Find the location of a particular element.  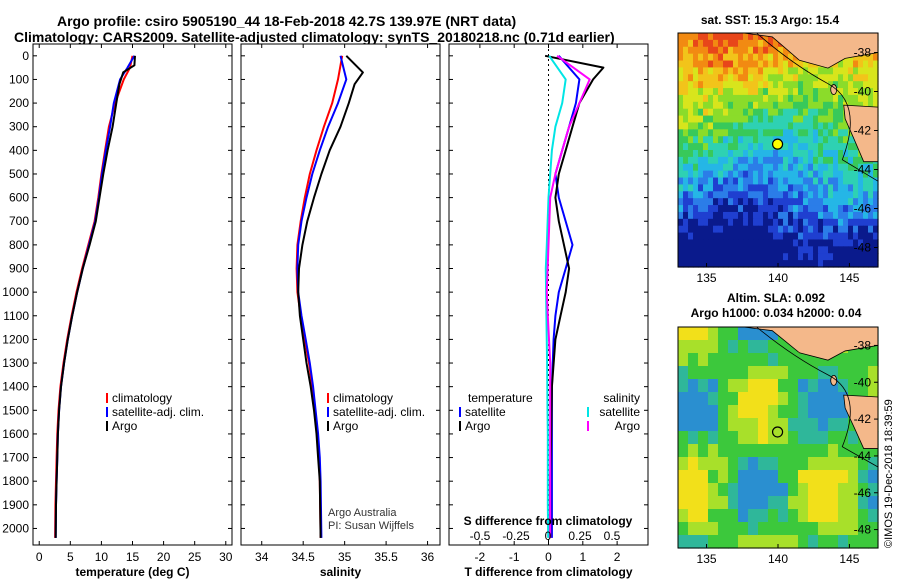

sla-shelf-contour is located at coordinates (817, 397).